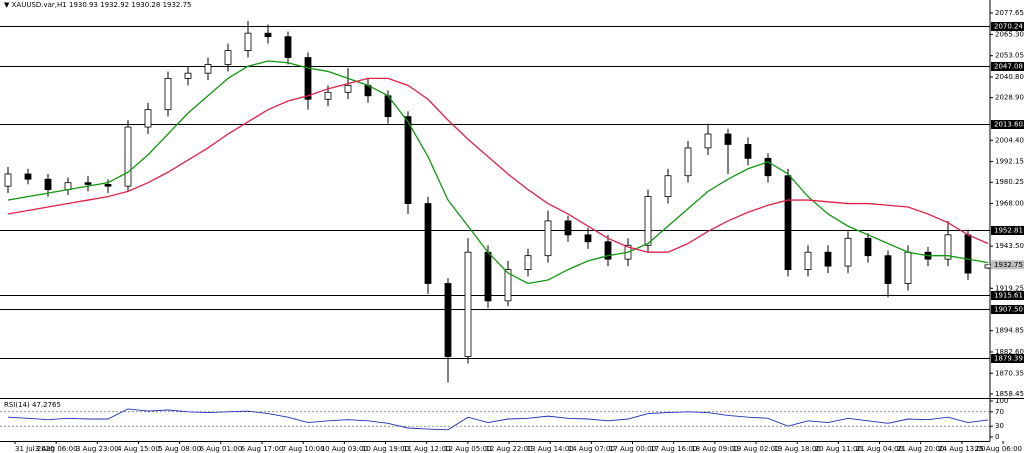  Describe the element at coordinates (426, 449) in the screenshot. I see `x-tick-label: 11 Aug 12:00` at that location.